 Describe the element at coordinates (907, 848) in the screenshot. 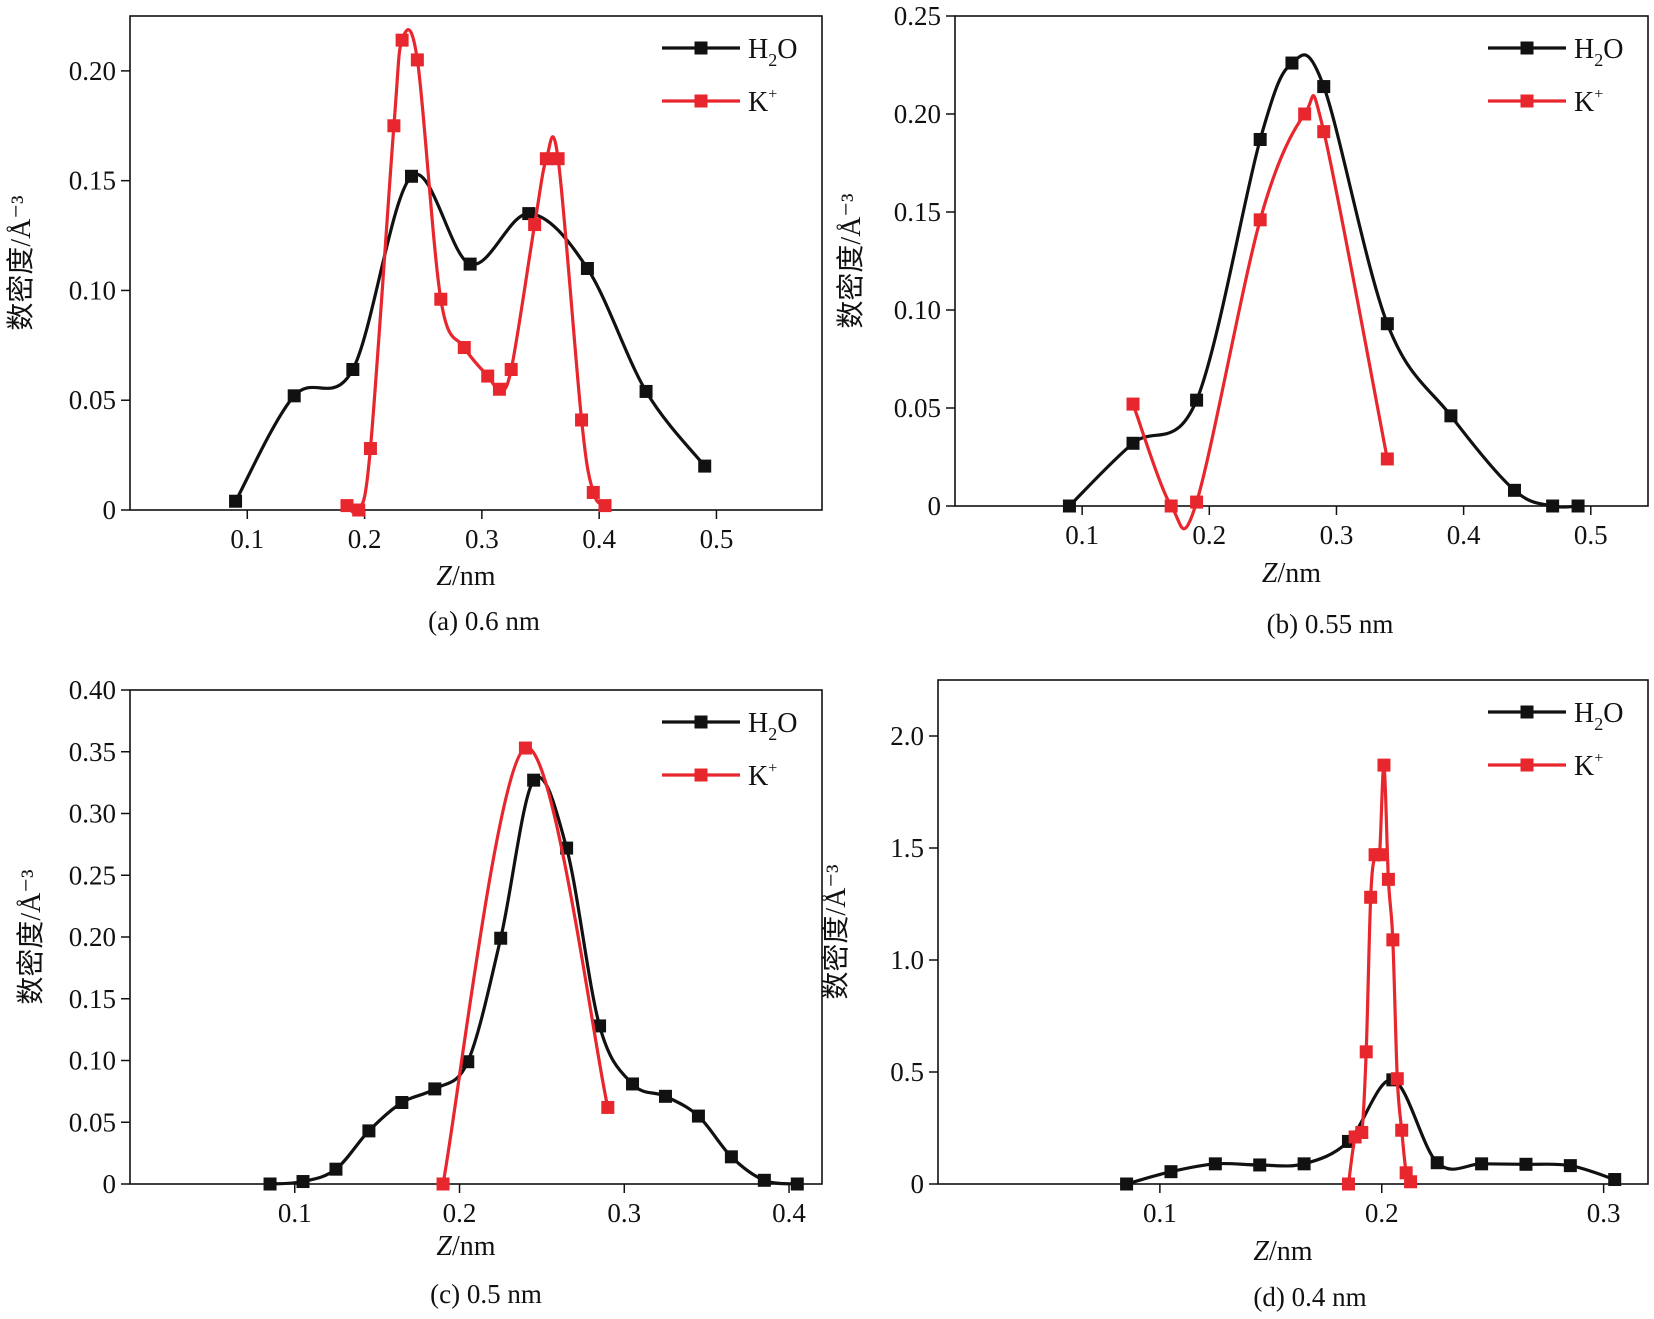

I see `y-tick-label: 1.5` at that location.